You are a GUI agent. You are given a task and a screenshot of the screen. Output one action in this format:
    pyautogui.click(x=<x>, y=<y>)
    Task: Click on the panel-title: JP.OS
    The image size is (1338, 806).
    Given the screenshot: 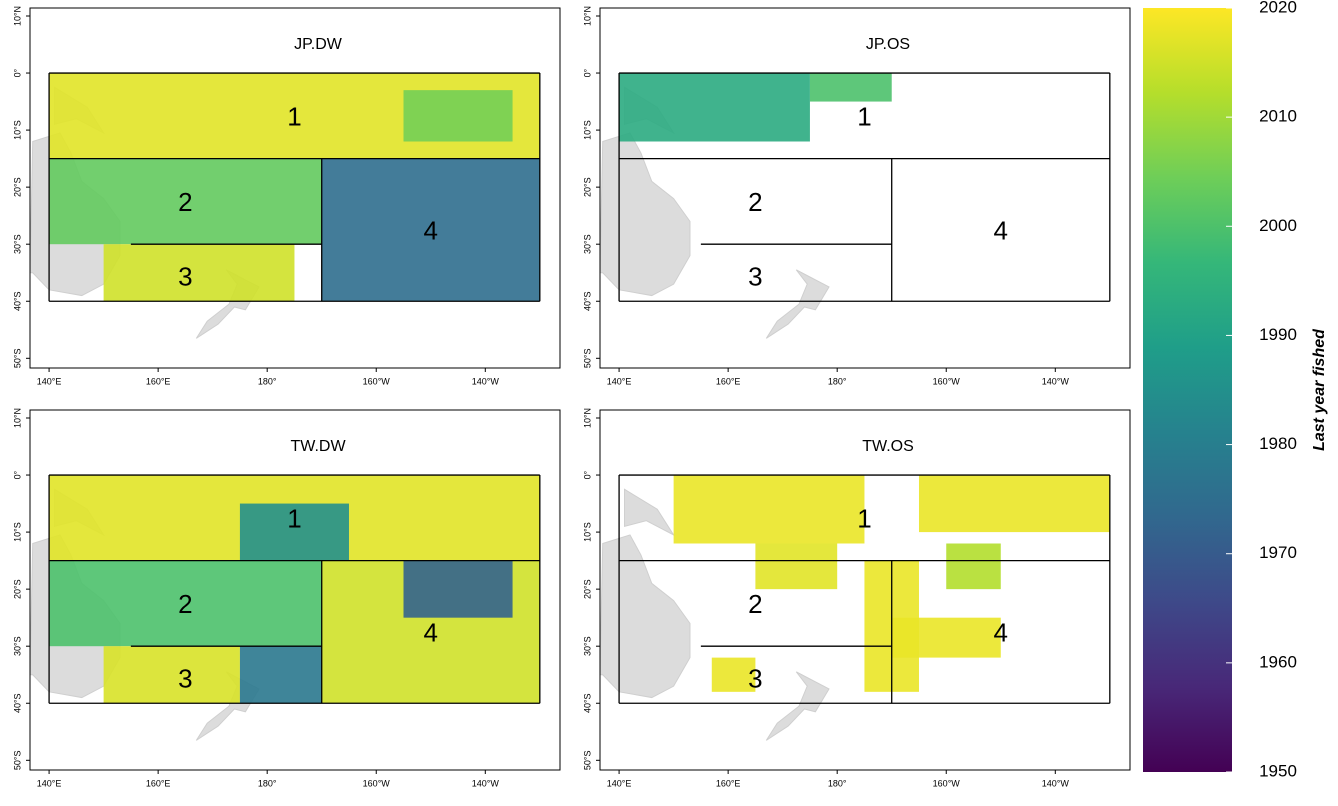 What is the action you would take?
    pyautogui.click(x=888, y=44)
    